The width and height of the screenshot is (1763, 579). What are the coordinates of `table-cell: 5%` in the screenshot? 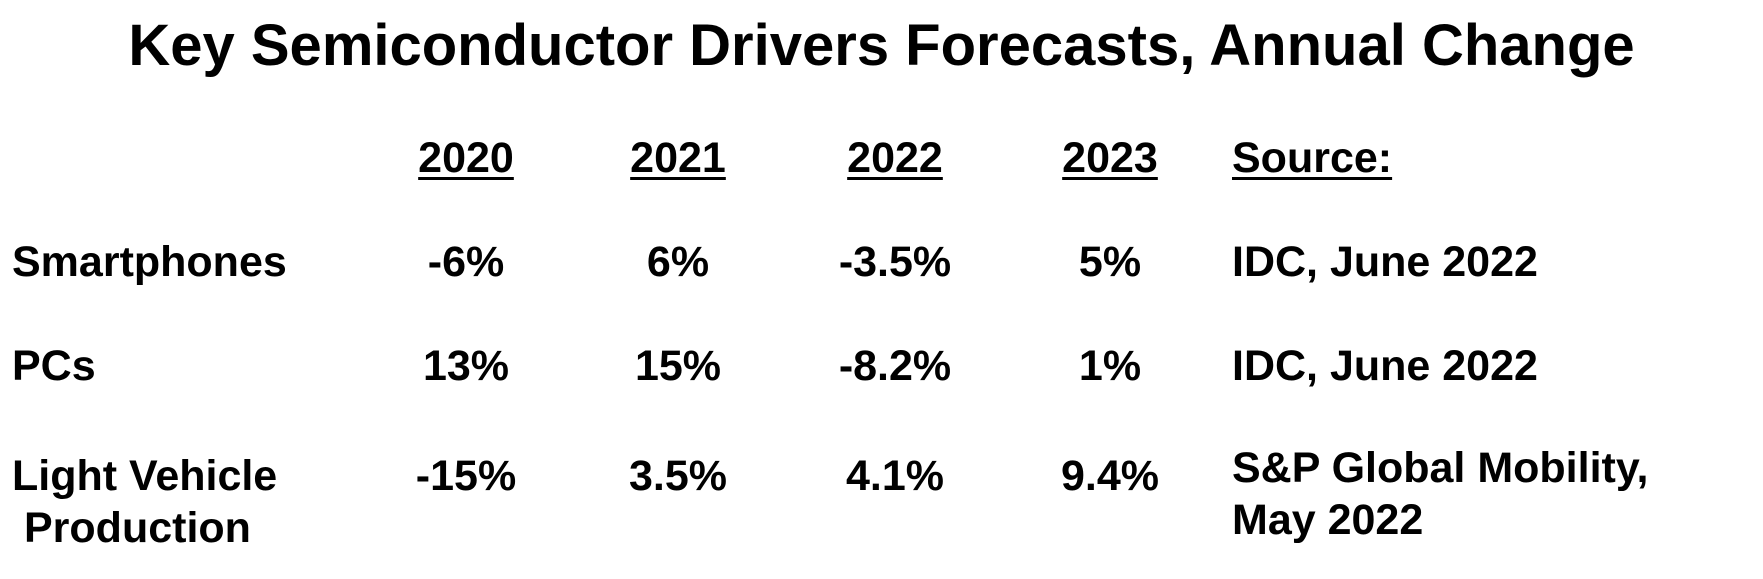 It's located at (1110, 262).